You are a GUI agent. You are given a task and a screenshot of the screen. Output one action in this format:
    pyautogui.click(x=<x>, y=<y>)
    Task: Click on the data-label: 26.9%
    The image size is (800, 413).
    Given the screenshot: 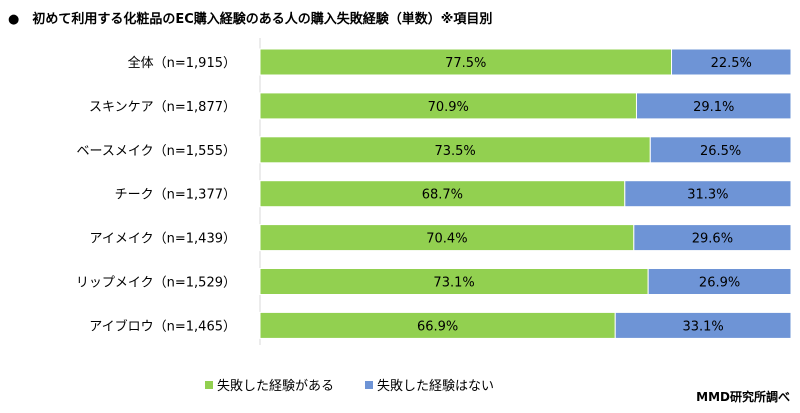 What is the action you would take?
    pyautogui.click(x=719, y=283)
    